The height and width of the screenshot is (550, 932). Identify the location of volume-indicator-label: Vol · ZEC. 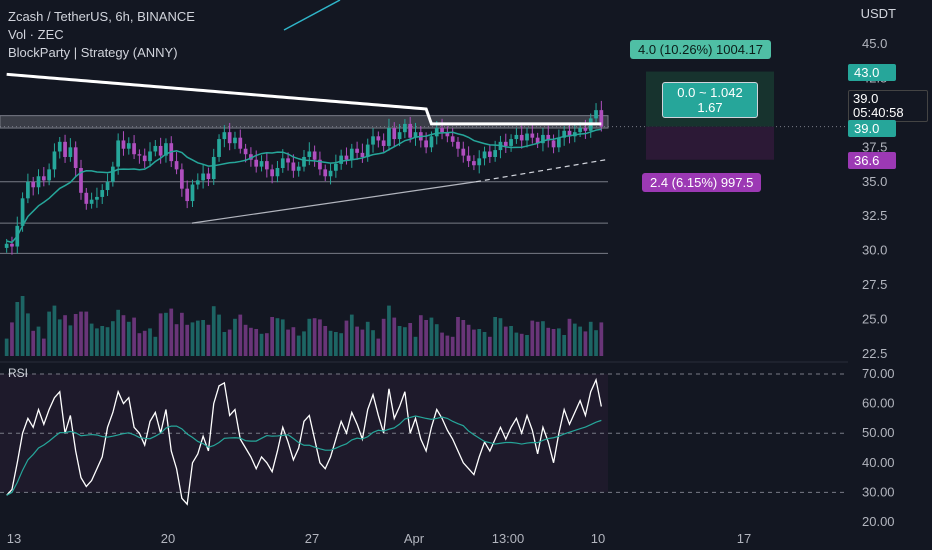
(36, 34).